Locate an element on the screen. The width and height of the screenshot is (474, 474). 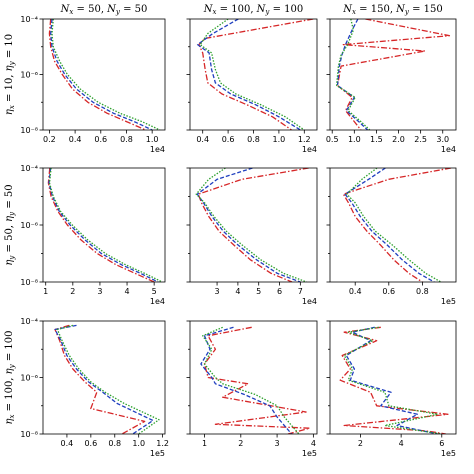
panel-r2c1-series-group is located at coordinates (105, 225).